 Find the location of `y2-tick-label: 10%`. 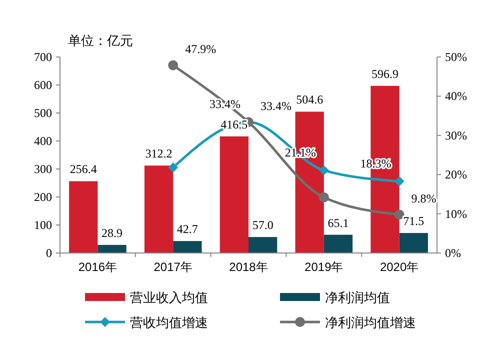

y2-tick-label: 10% is located at coordinates (456, 213).